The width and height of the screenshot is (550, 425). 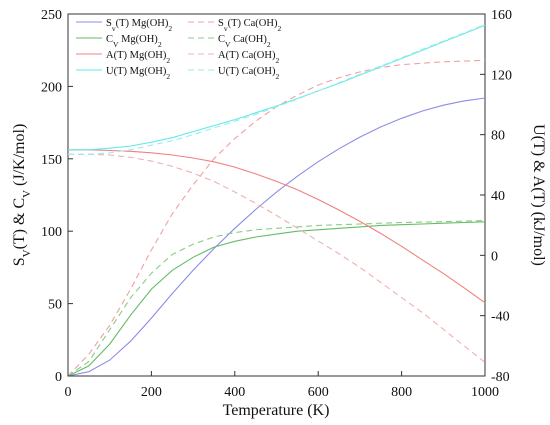 I want to click on x-tick-label: 400, so click(x=234, y=392).